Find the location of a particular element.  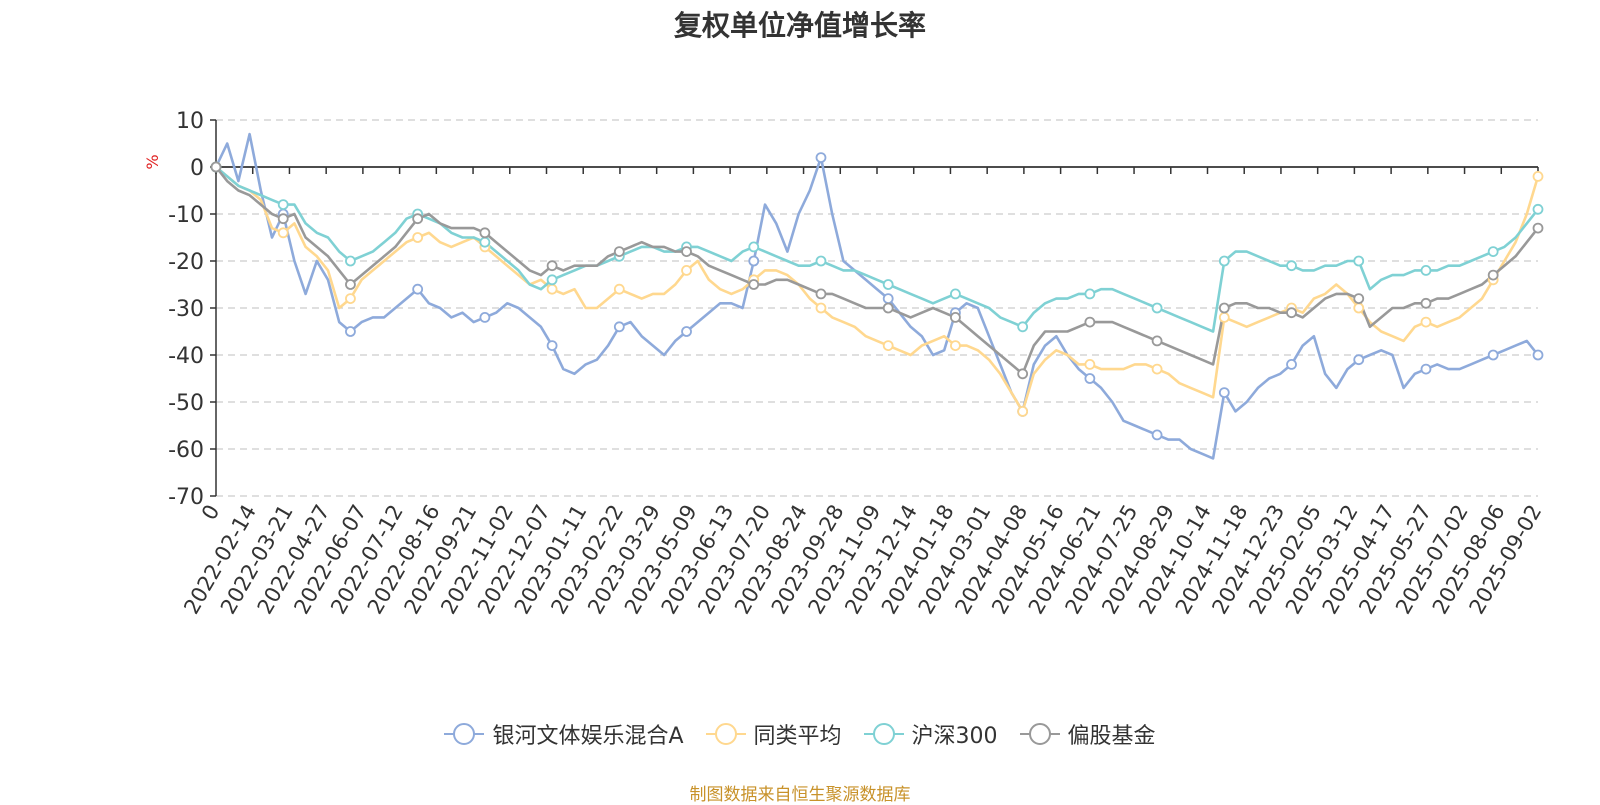

legend-item: 同类平均 is located at coordinates (773, 734).